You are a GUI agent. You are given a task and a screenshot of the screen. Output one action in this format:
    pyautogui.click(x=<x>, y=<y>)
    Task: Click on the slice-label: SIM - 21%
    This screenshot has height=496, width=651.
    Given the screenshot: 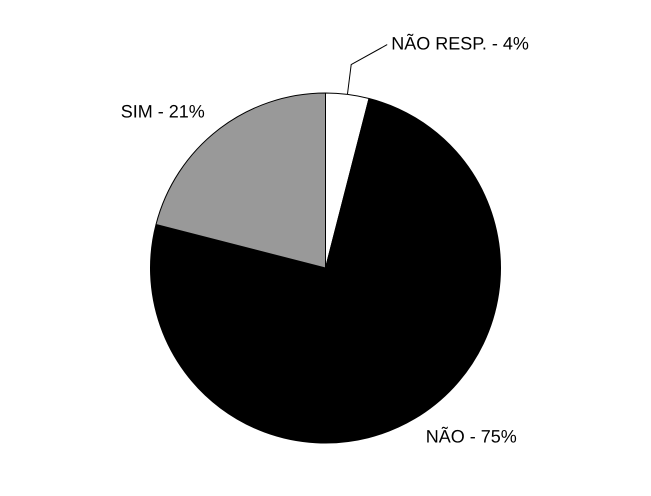 What is the action you would take?
    pyautogui.click(x=162, y=111)
    